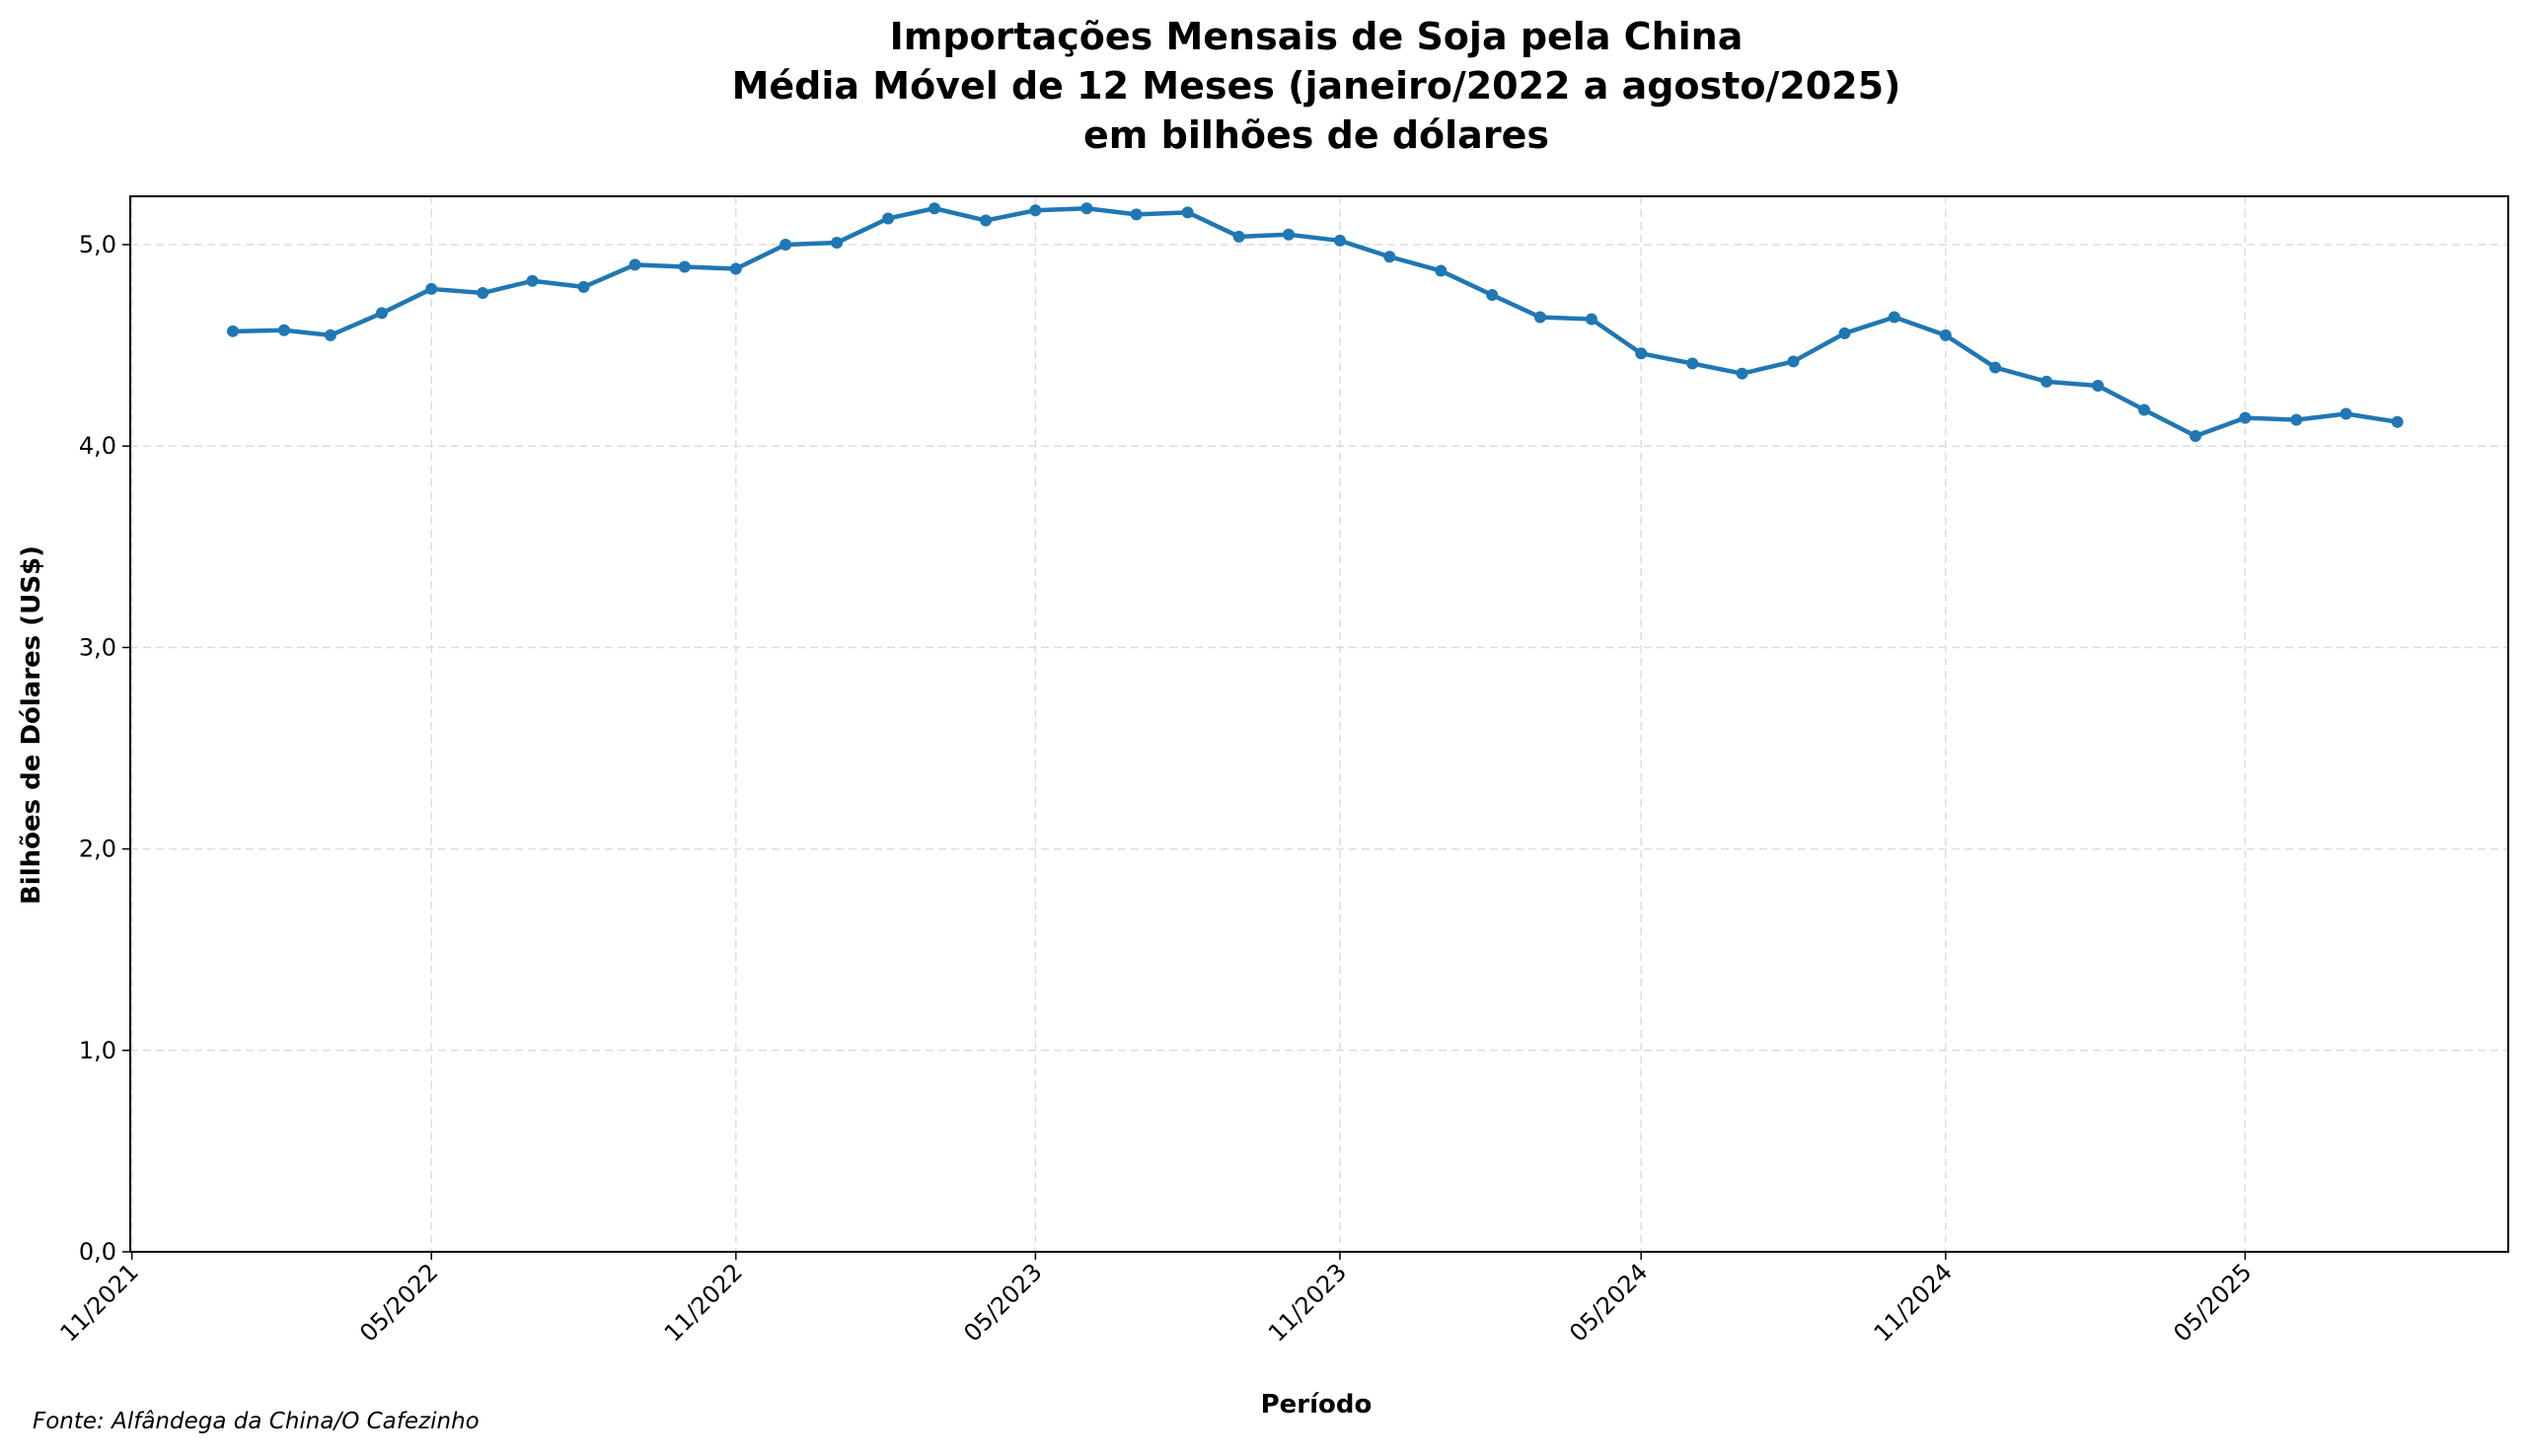 Image resolution: width=2526 pixels, height=1456 pixels. I want to click on y-tick-label: 4,0, so click(97, 446).